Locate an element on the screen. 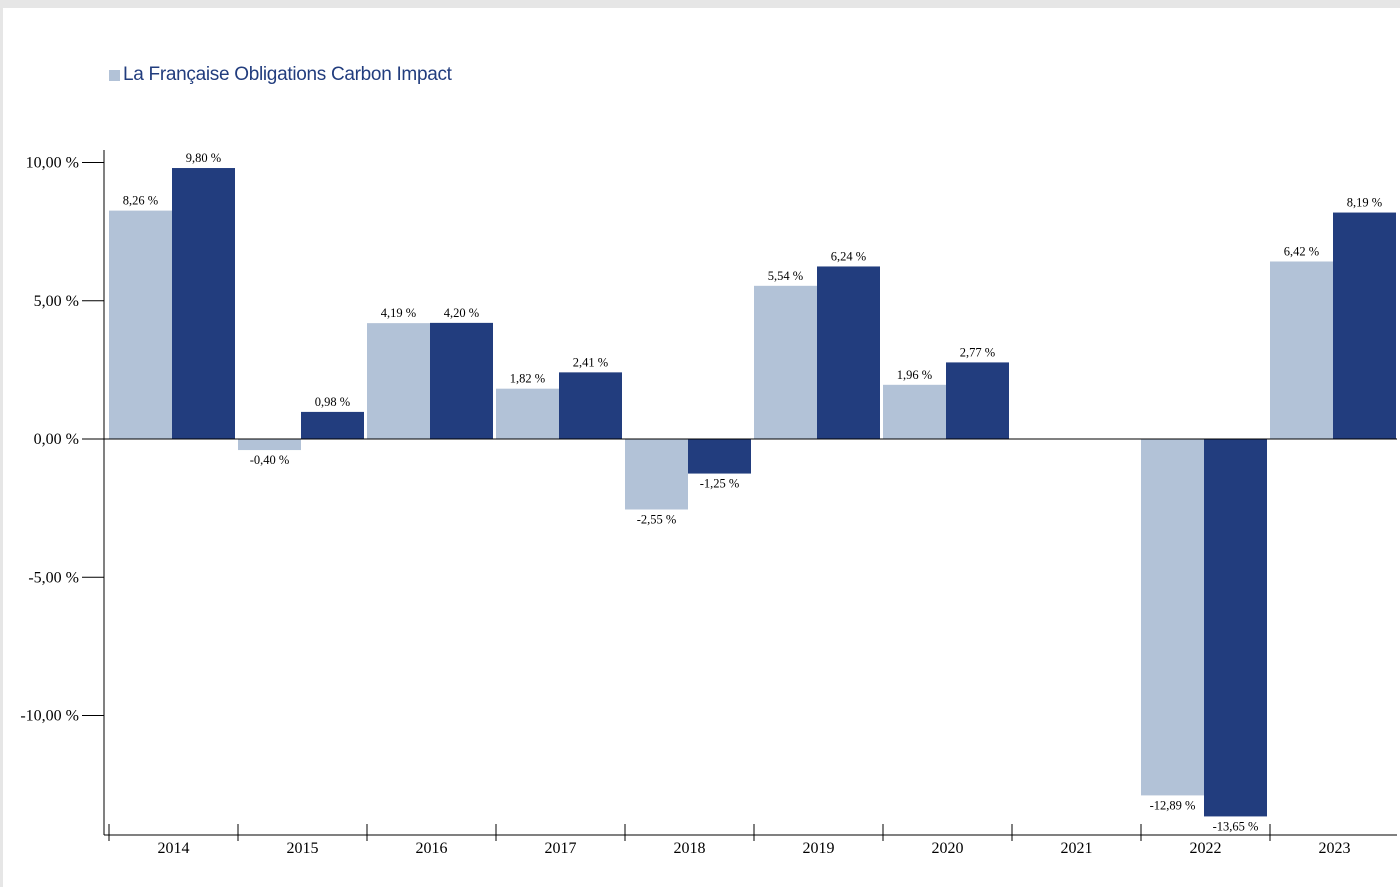 Image resolution: width=1400 pixels, height=887 pixels. data-label: 9,80 % is located at coordinates (203, 158).